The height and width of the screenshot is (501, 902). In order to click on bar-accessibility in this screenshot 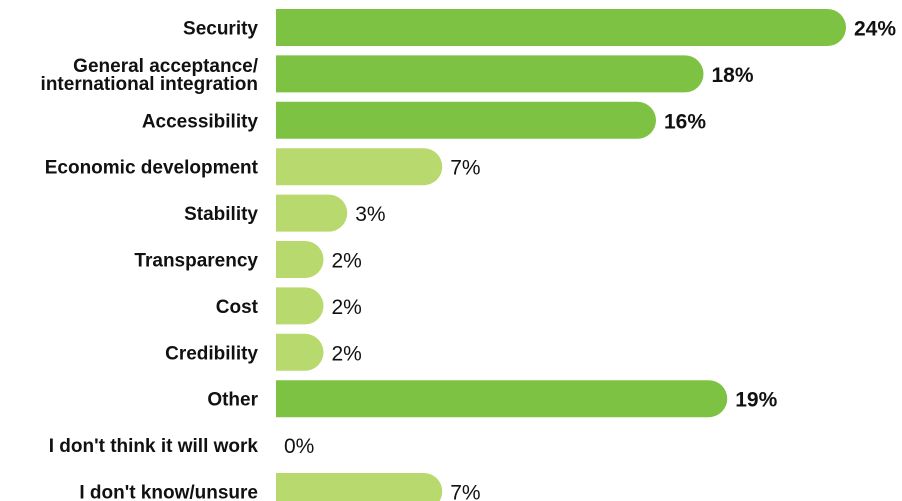, I will do `click(466, 120)`.